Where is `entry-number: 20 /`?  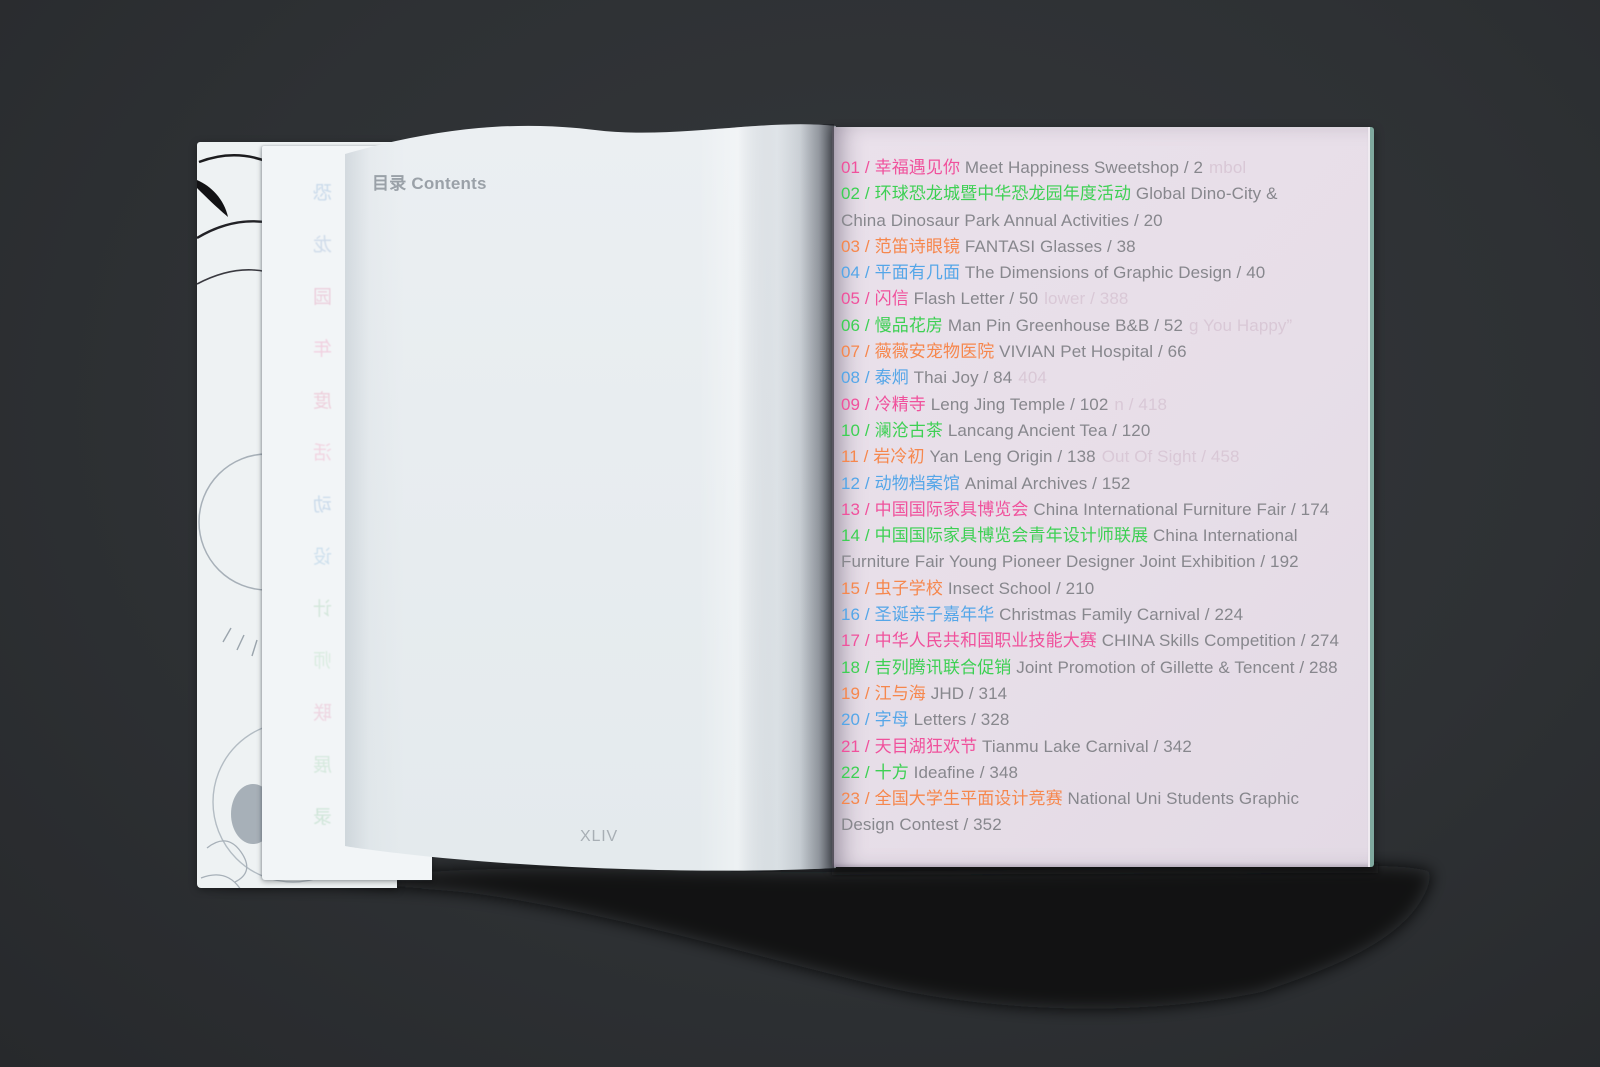 entry-number: 20 / is located at coordinates (858, 720).